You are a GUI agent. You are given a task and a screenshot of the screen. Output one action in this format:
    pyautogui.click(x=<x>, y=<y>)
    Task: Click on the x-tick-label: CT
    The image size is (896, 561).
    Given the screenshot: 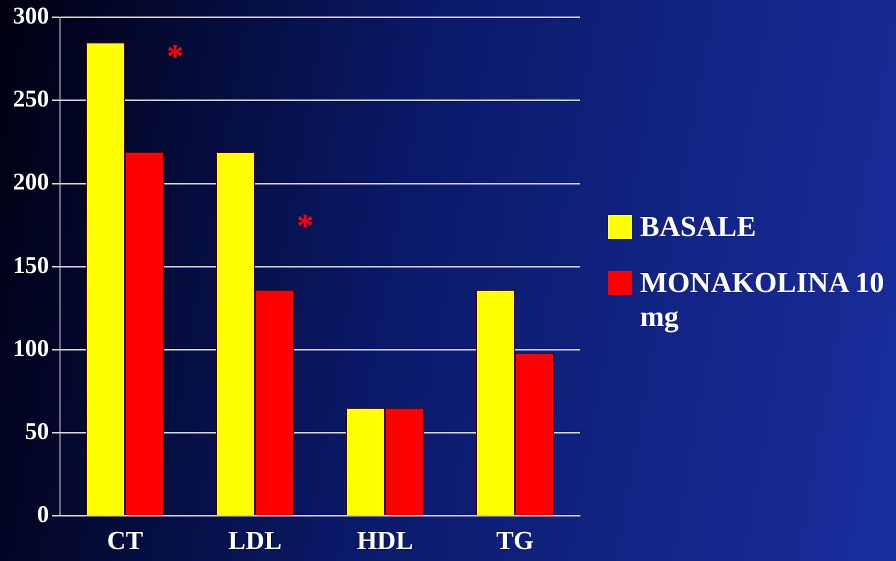 What is the action you would take?
    pyautogui.click(x=125, y=541)
    